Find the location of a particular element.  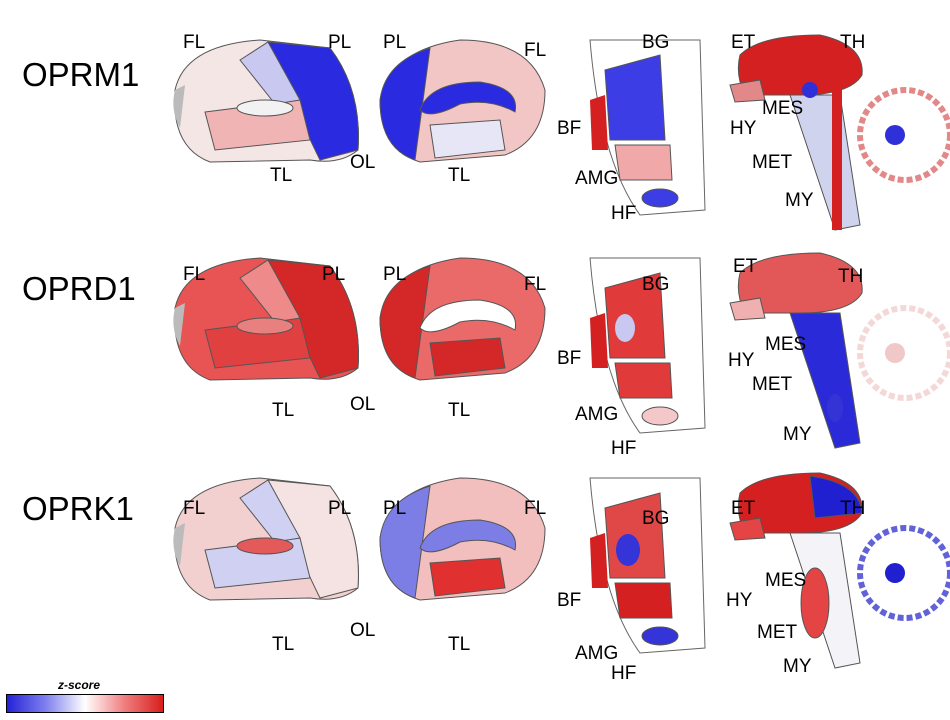

medulla-nucleus is located at coordinates (835, 408).